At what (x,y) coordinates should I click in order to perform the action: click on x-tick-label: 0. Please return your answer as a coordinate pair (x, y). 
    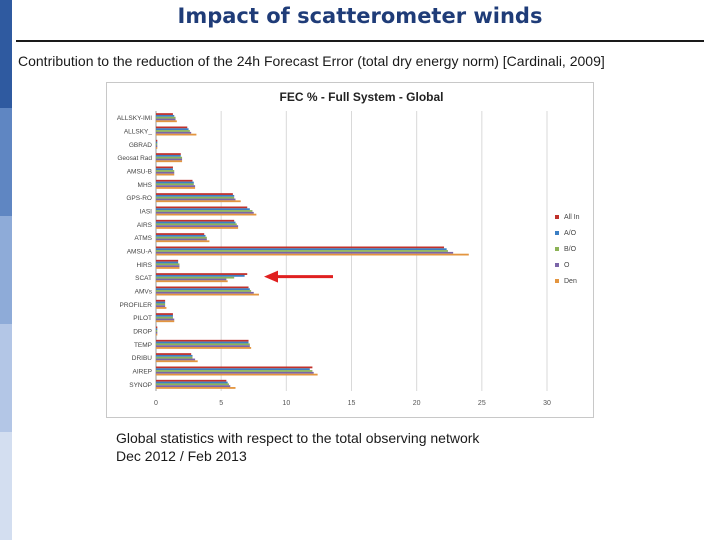
    Looking at the image, I should click on (156, 403).